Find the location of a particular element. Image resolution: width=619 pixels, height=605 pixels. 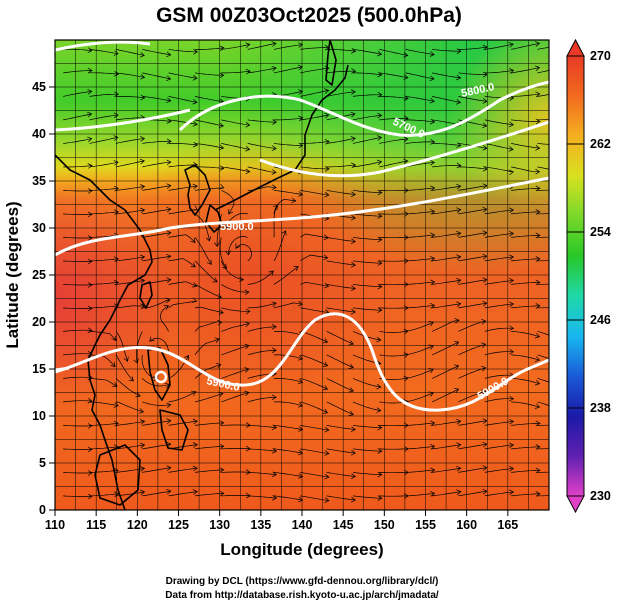

coastline-kyushu is located at coordinates (214, 218).